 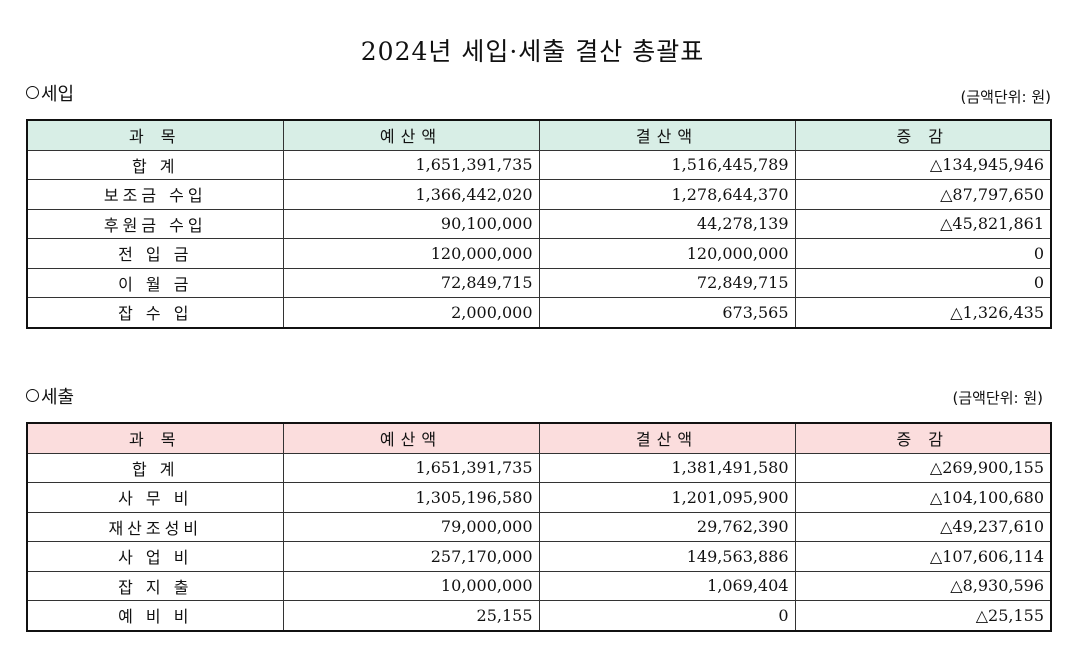 What do you see at coordinates (923, 526) in the screenshot?
I see `row-diff: △49,237,610` at bounding box center [923, 526].